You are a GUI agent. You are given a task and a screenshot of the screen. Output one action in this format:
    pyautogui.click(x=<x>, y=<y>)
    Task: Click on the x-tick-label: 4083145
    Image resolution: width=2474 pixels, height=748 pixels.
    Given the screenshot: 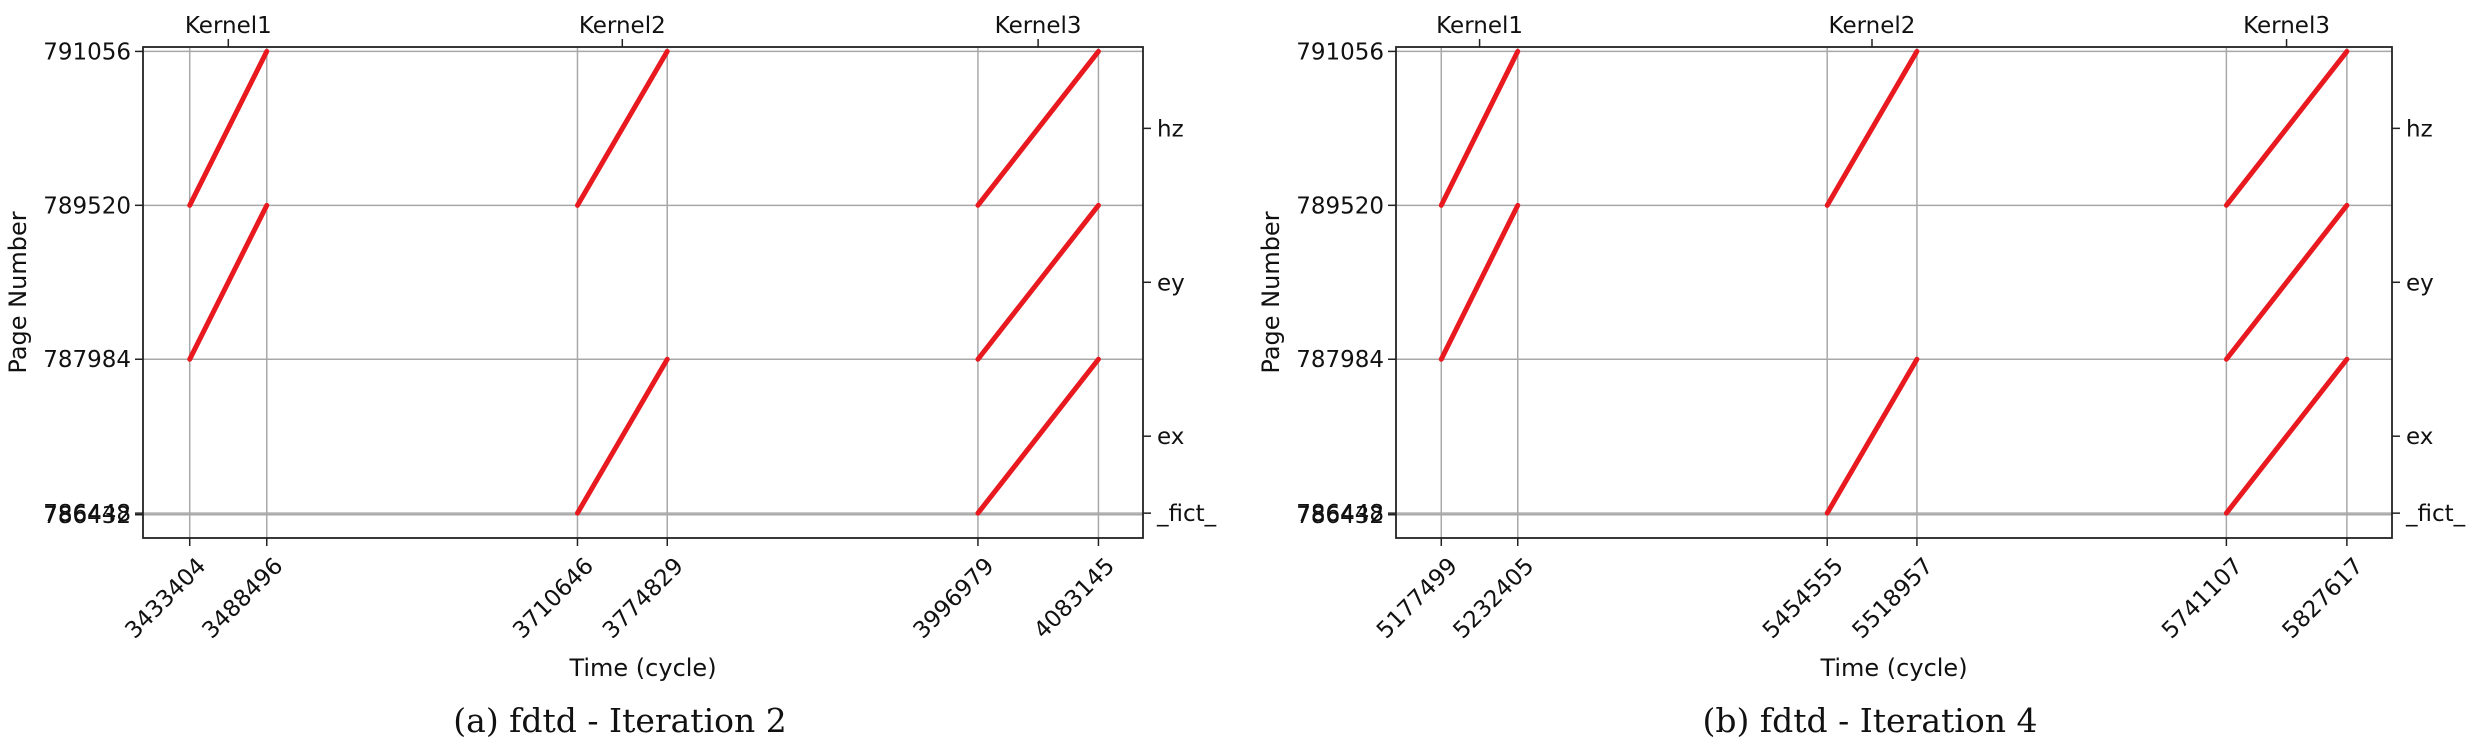 What is the action you would take?
    pyautogui.click(x=1074, y=598)
    